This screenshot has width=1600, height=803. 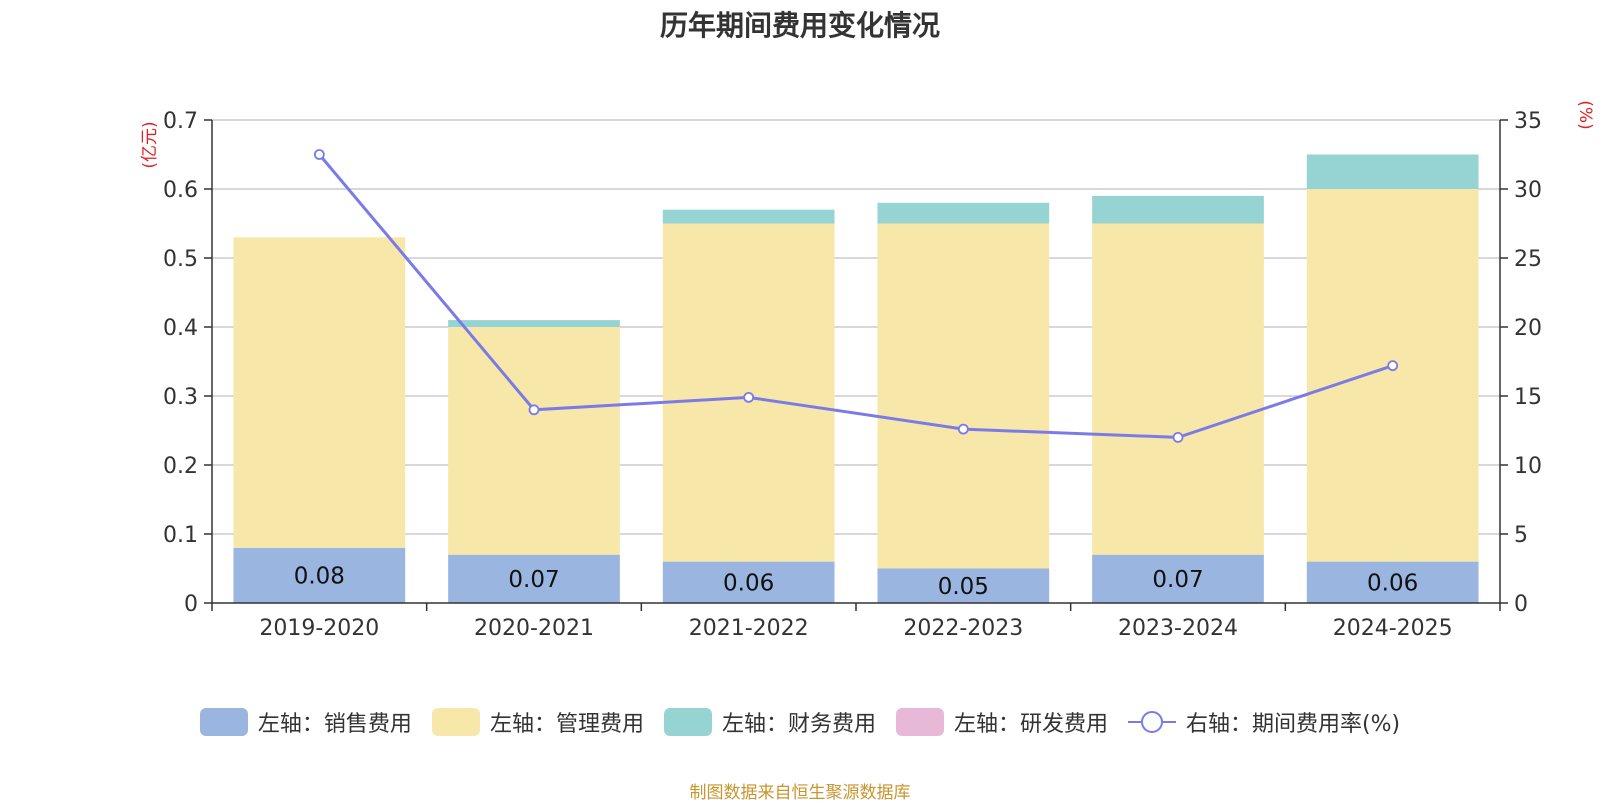 I want to click on right-axis-tick-label: 25, so click(x=1528, y=259).